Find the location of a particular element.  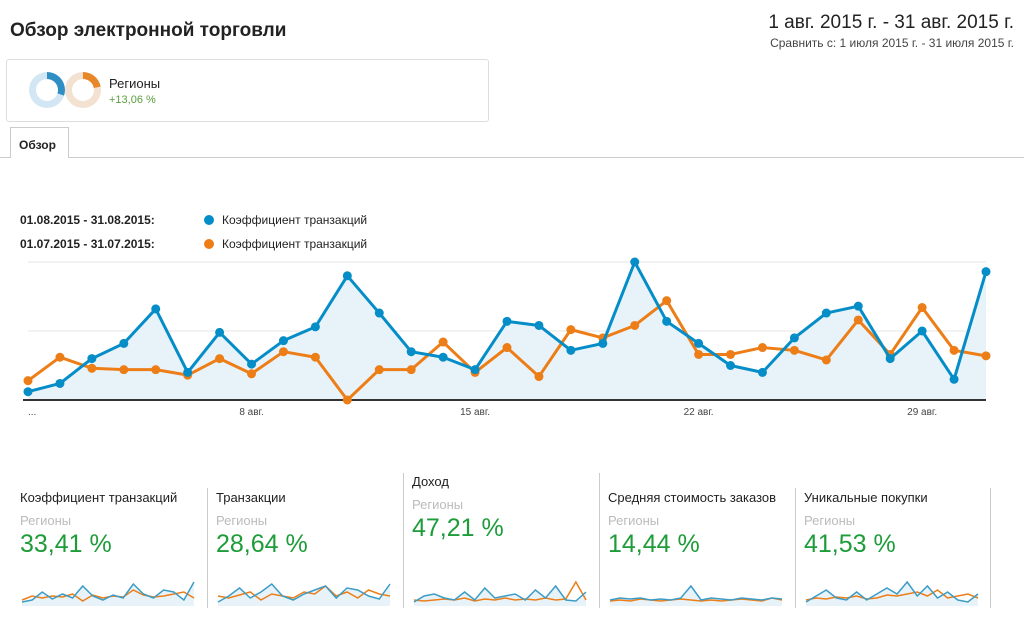

metric-card: Доход Регионы 47,21 % is located at coordinates (458, 533).